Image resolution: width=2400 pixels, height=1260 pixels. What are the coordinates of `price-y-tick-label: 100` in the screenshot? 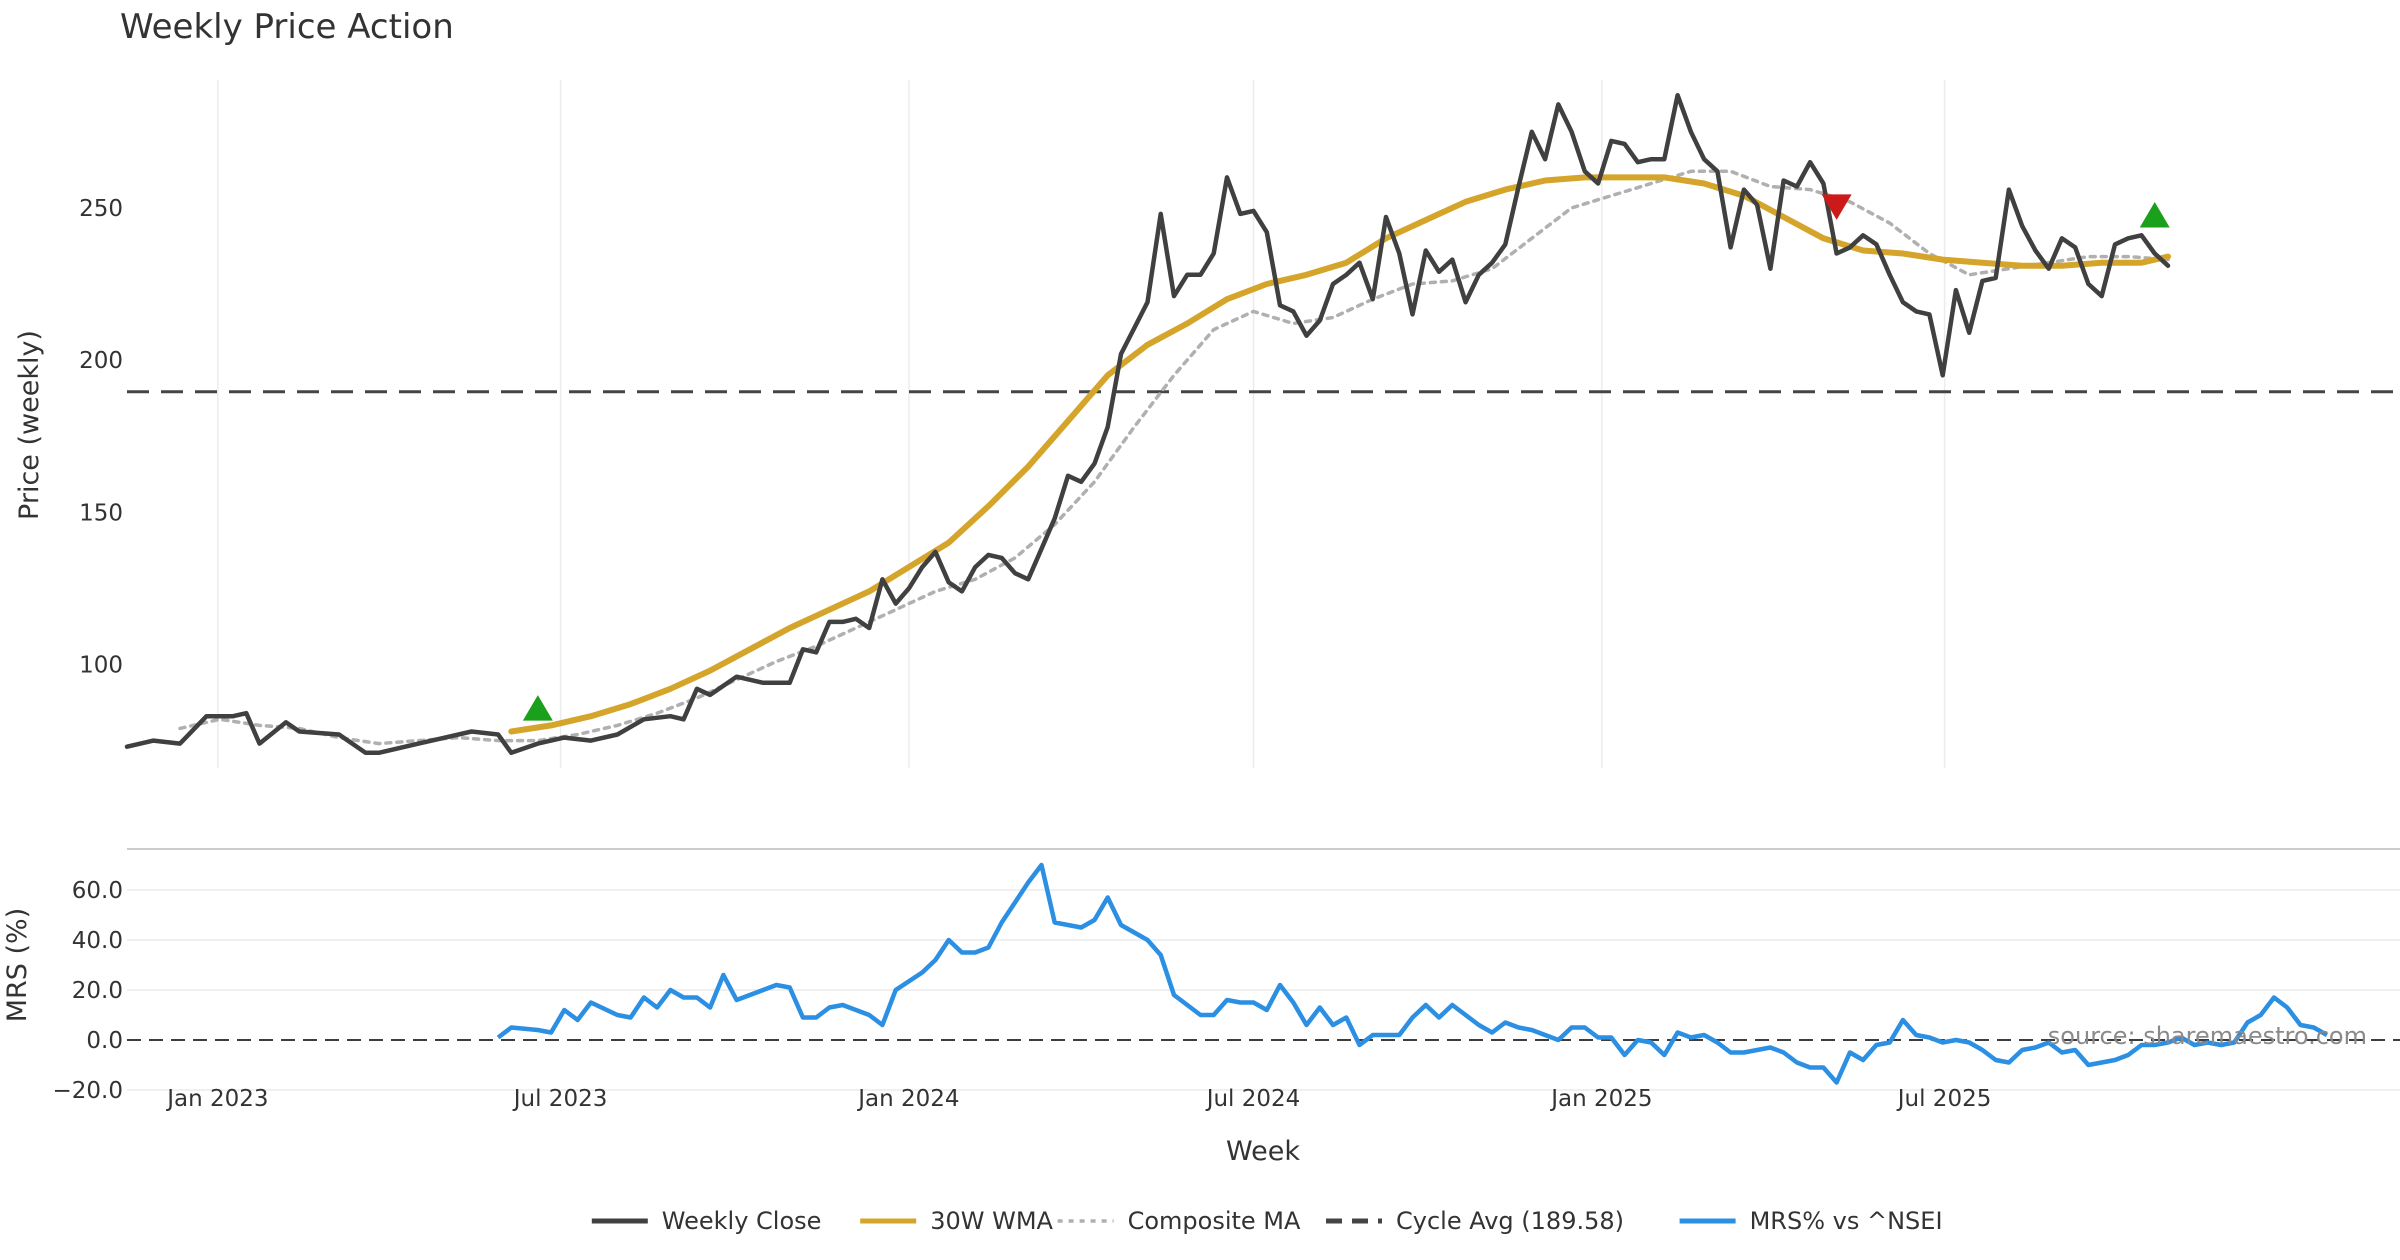 It's located at (101, 665).